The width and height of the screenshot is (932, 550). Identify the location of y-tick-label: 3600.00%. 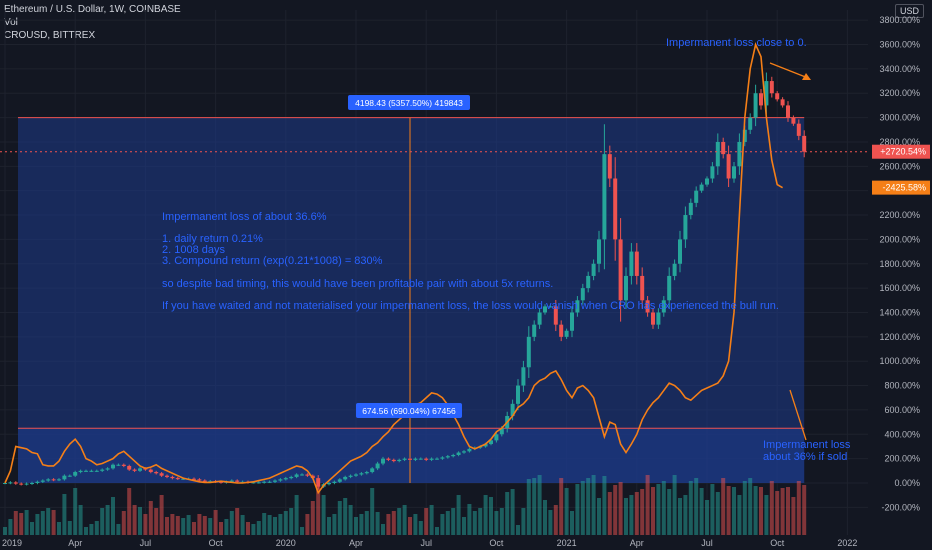
(899, 45).